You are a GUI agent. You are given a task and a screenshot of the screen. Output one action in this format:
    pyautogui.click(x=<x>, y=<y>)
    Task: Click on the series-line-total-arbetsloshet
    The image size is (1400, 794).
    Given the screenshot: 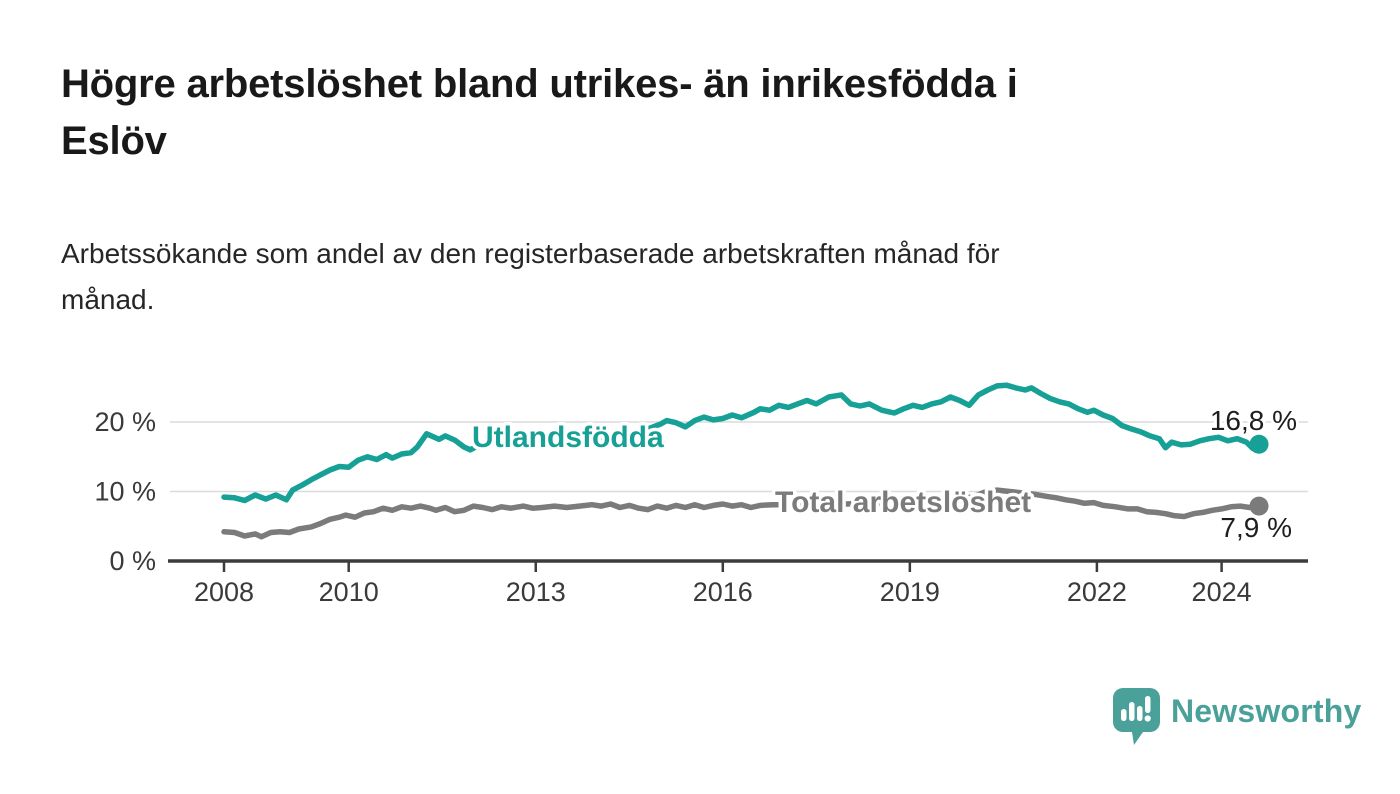 What is the action you would take?
    pyautogui.click(x=741, y=513)
    